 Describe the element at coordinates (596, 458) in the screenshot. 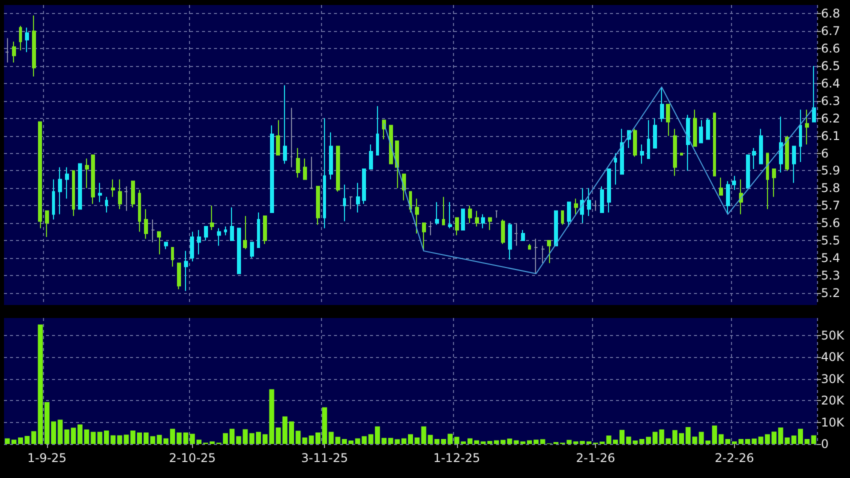

I see `x-tick-label: 2-1-26` at that location.